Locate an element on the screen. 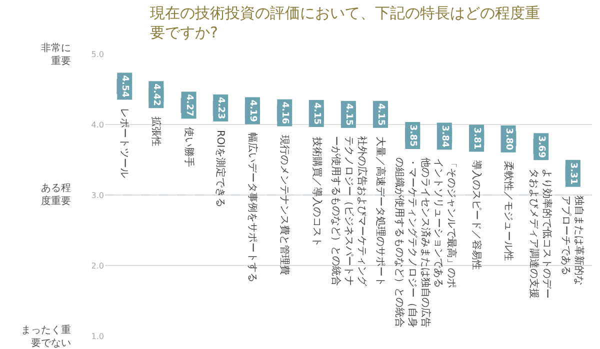 The image size is (600, 349). x-tick-label: 独自または革新的なアプローチである is located at coordinates (572, 240).